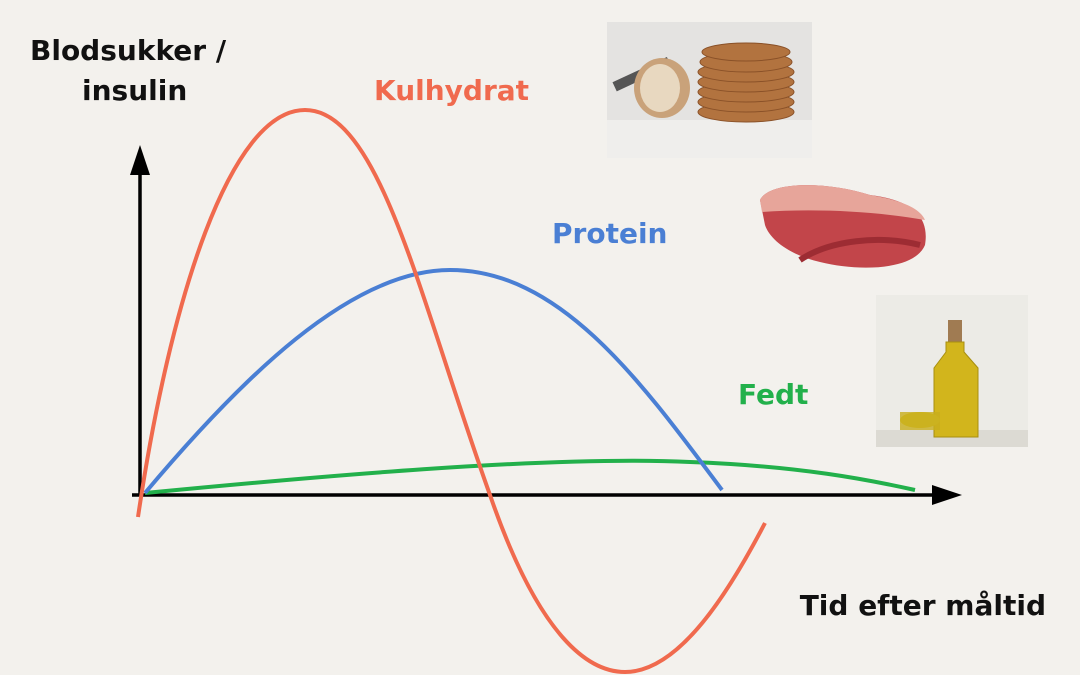 Image resolution: width=1080 pixels, height=675 pixels. Describe the element at coordinates (140, 160) in the screenshot. I see `y-axis-arrow` at that location.